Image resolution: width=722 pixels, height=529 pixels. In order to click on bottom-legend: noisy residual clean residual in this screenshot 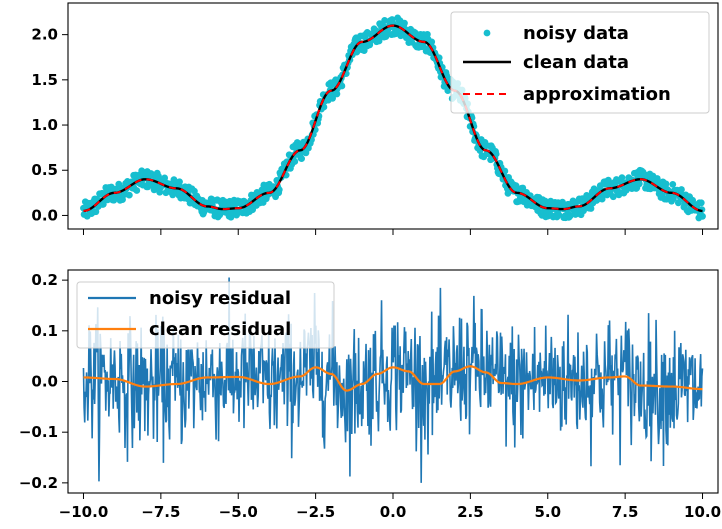, I will do `click(205, 315)`.